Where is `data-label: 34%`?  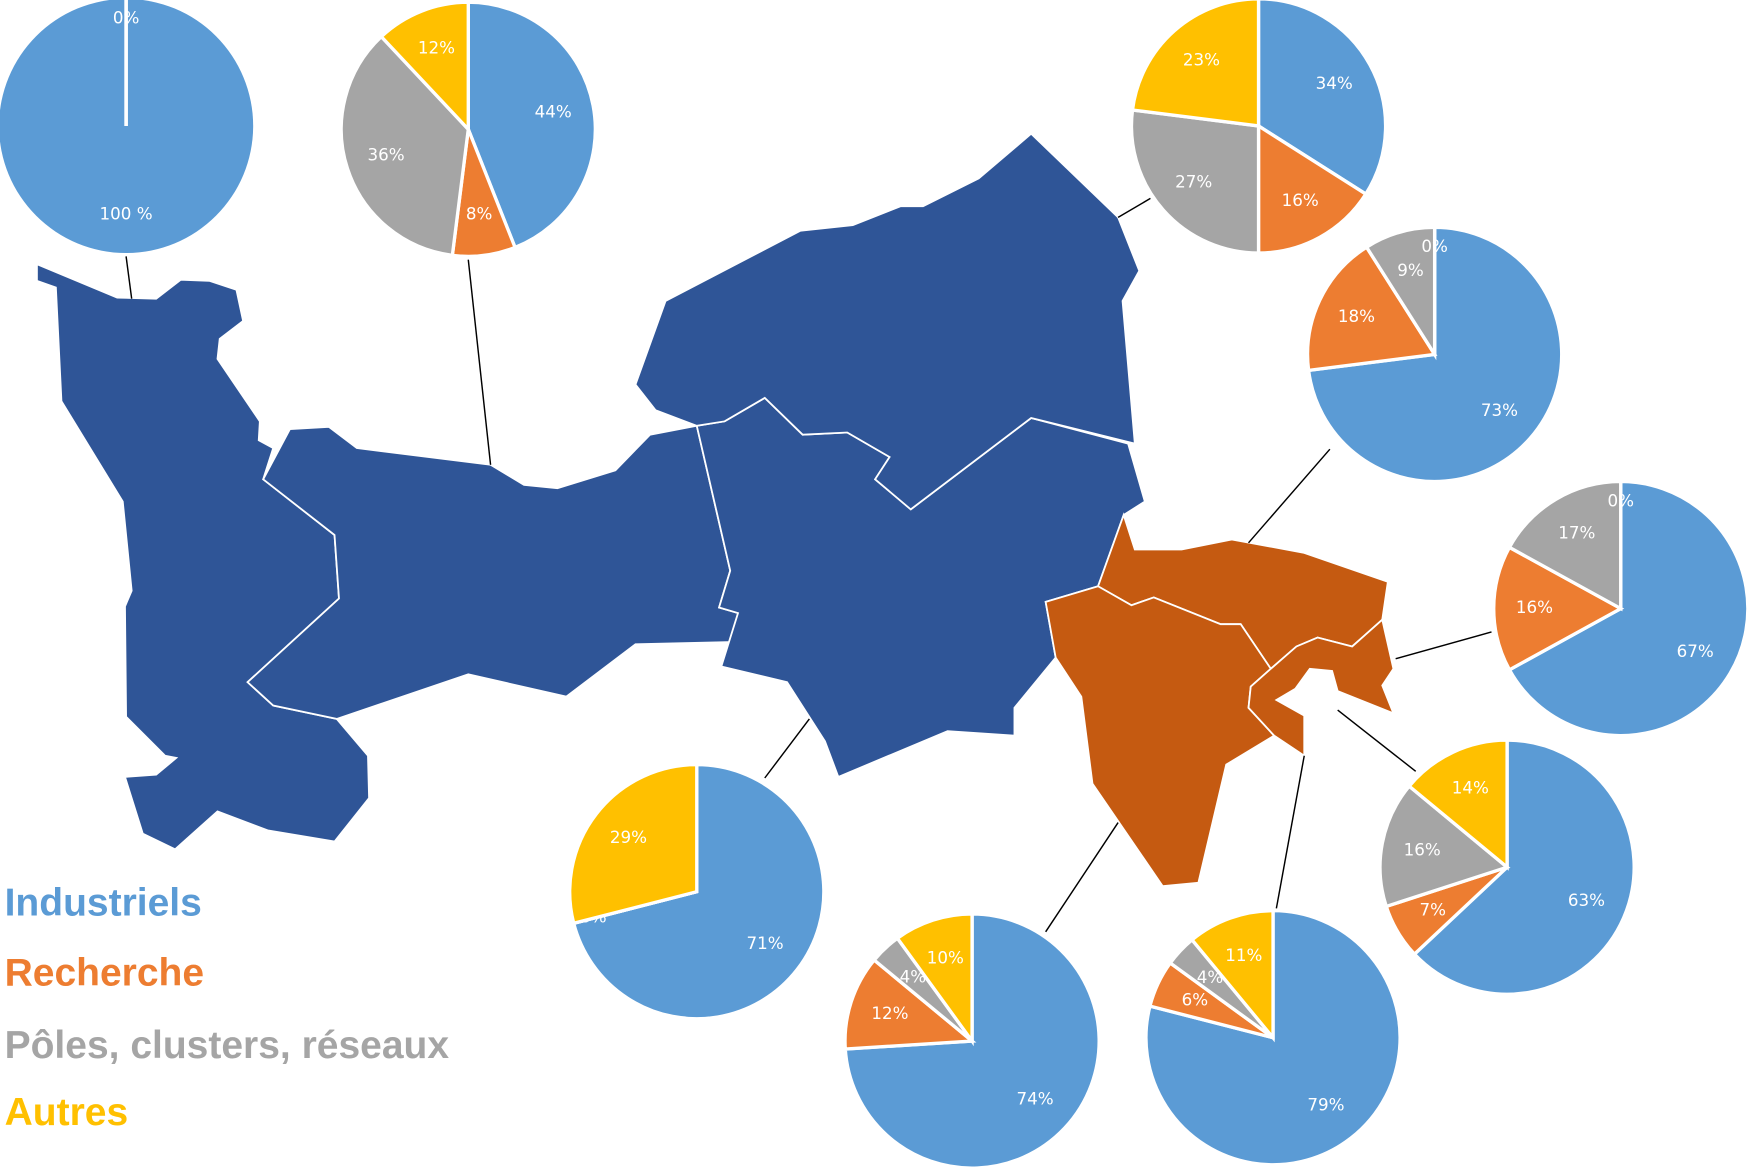 data-label: 34% is located at coordinates (1334, 83).